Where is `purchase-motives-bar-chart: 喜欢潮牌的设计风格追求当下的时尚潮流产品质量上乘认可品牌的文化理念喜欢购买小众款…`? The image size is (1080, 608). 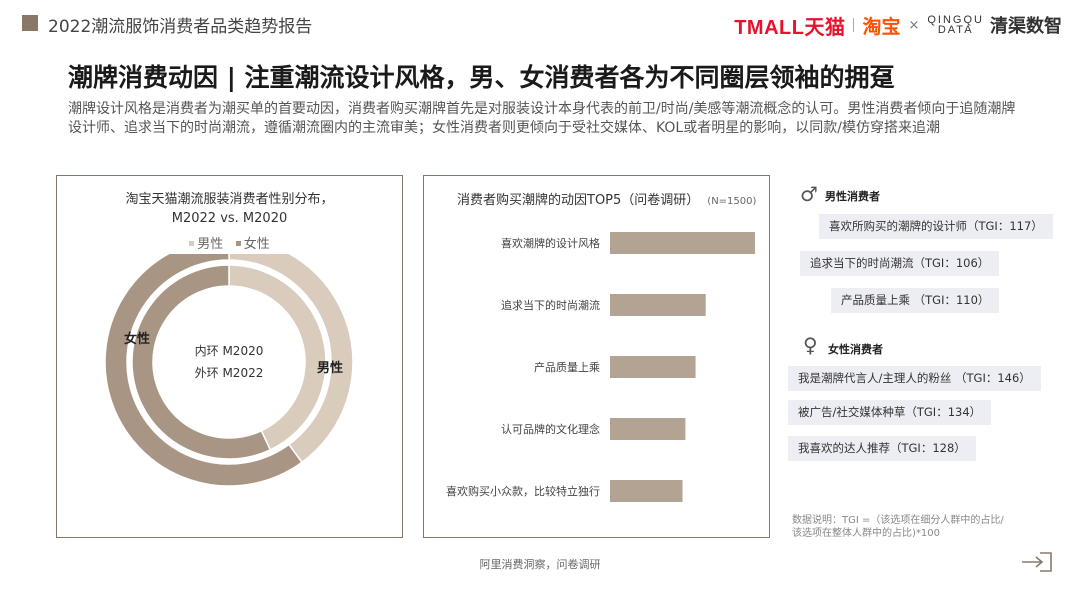 purchase-motives-bar-chart: 喜欢潮牌的设计风格追求当下的时尚潮流产品质量上乘认可品牌的文化理念喜欢购买小众款… is located at coordinates (600, 367).